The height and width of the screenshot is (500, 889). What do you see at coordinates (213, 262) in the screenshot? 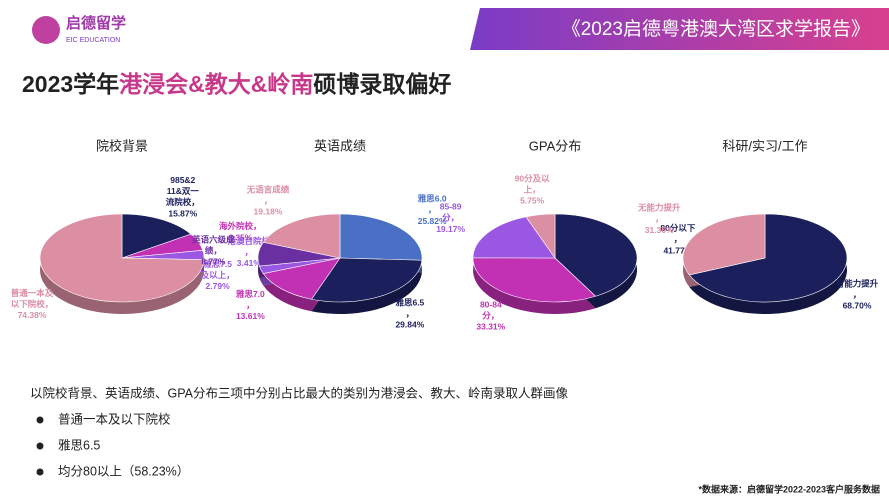
I see `value-label: 8.77%` at bounding box center [213, 262].